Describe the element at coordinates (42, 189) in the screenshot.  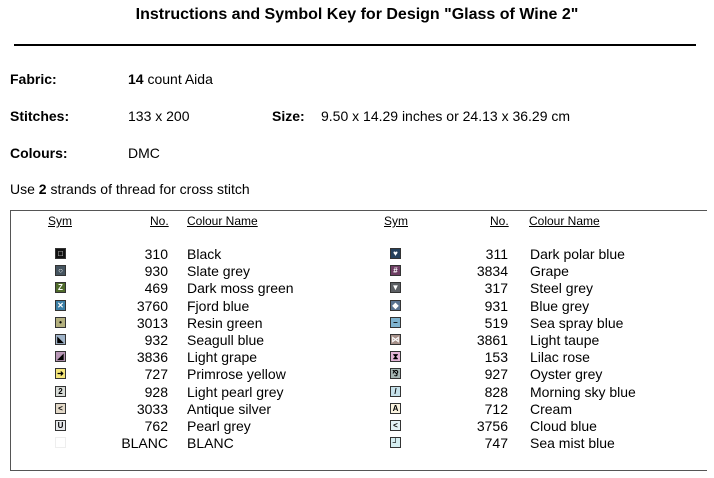
I see `strands-count: 2` at that location.